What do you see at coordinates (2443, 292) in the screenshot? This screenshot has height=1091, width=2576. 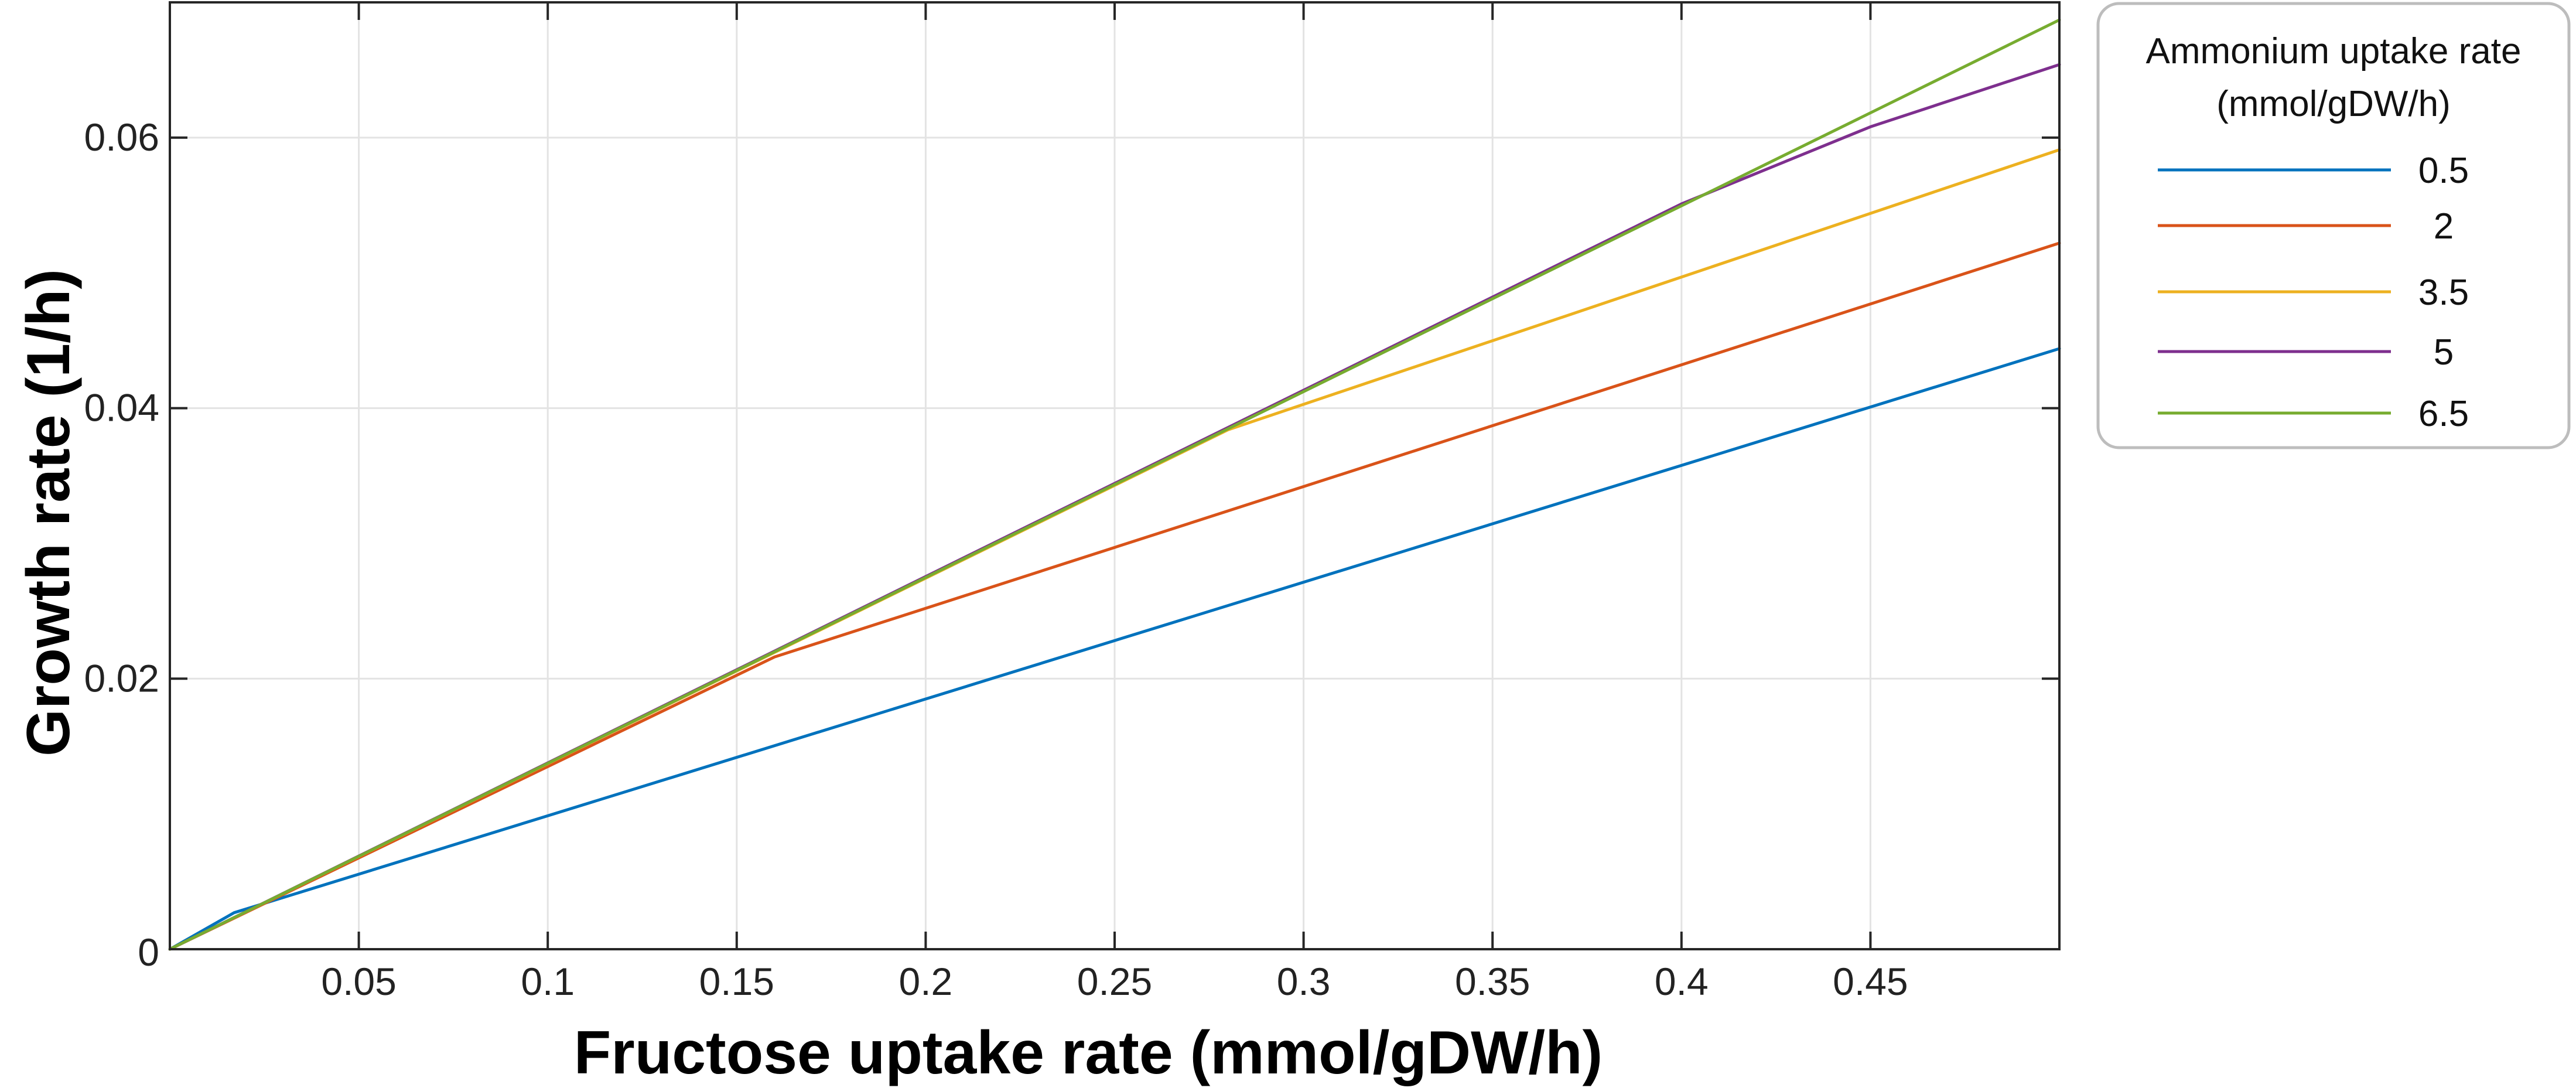 I see `legend-label-3-5: 3.5` at bounding box center [2443, 292].